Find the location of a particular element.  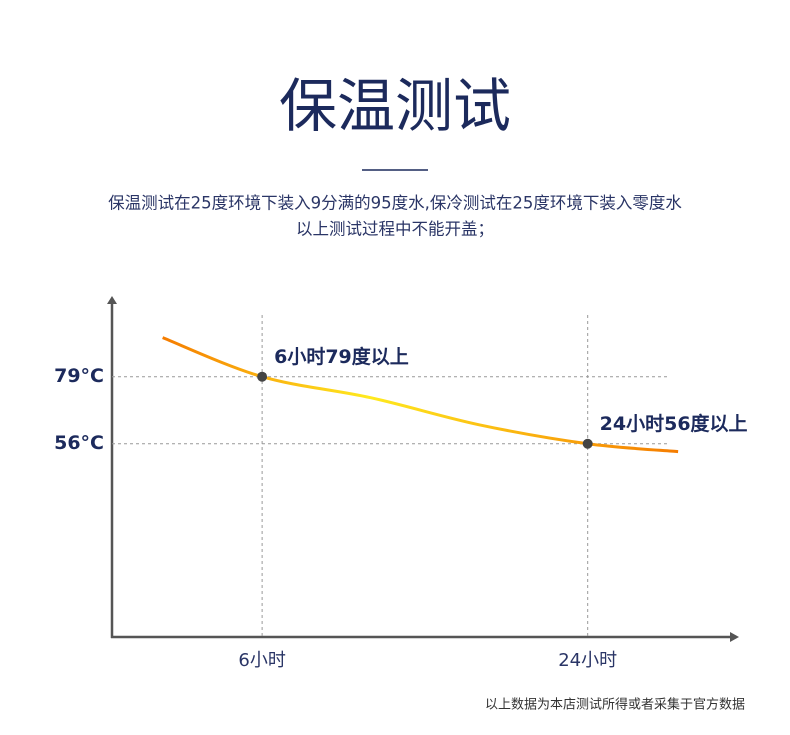

y-axis-arrow is located at coordinates (112, 300).